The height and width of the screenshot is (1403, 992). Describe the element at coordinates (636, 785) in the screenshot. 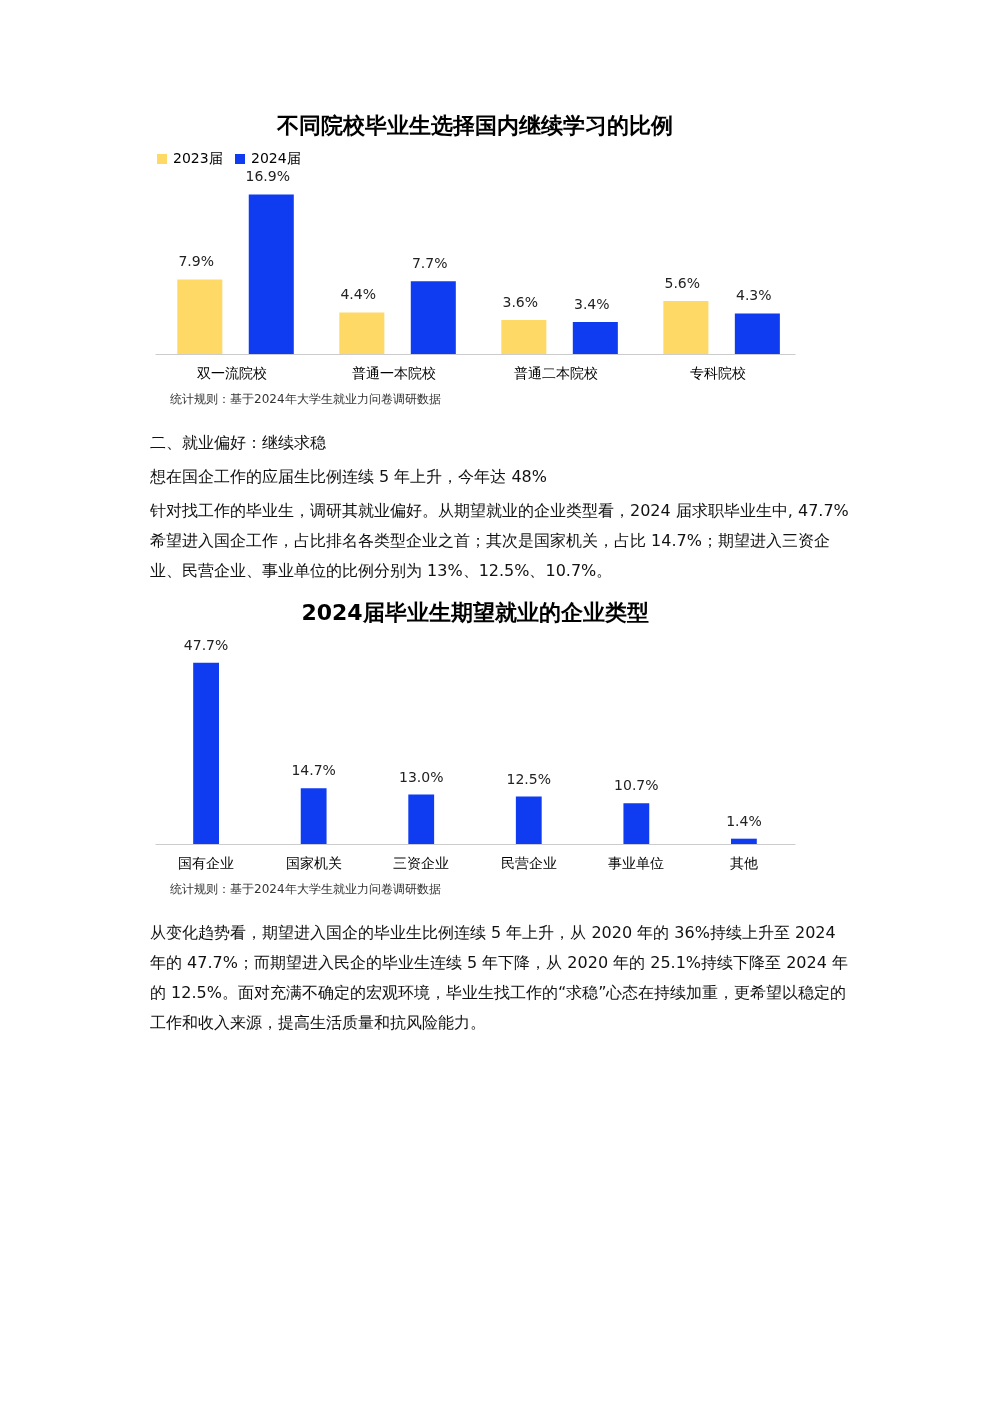

I see `data-label: 10.7%` at that location.